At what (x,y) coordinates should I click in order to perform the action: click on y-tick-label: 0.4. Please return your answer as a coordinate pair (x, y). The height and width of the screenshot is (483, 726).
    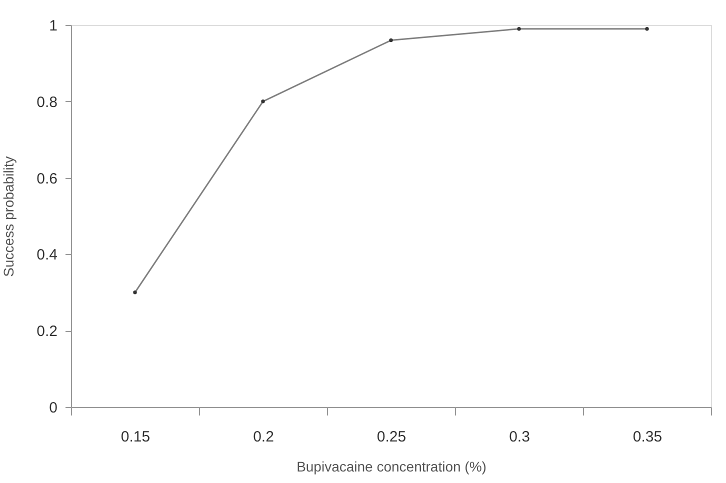
    Looking at the image, I should click on (47, 255).